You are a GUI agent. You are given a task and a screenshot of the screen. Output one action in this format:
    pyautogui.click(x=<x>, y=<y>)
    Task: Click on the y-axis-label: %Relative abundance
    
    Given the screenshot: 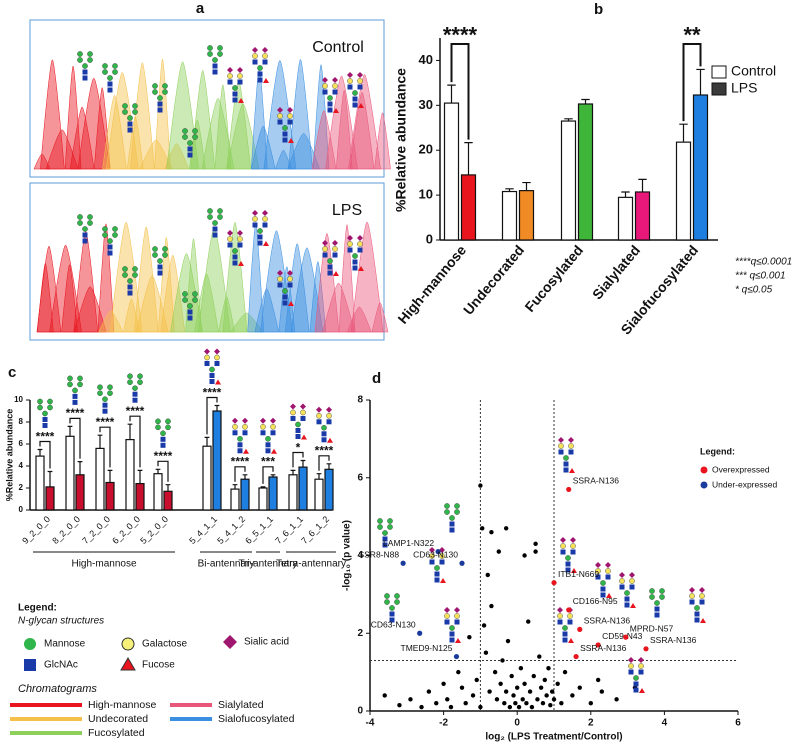 What is the action you would take?
    pyautogui.click(x=401, y=140)
    